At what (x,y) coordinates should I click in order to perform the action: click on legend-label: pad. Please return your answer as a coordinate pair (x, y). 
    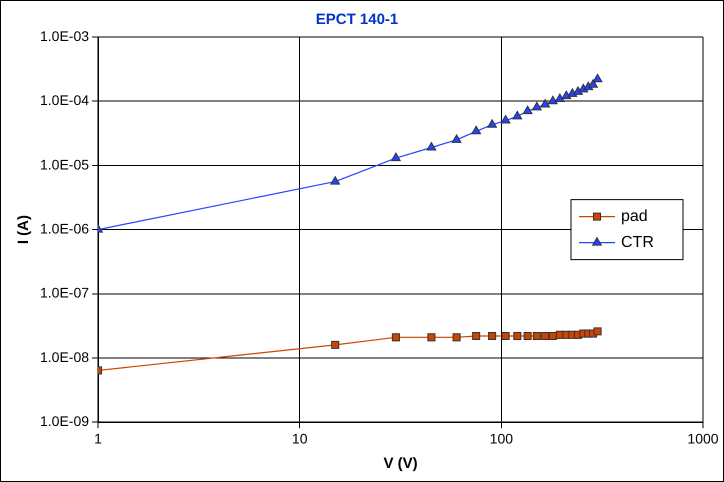
    Looking at the image, I should click on (634, 217).